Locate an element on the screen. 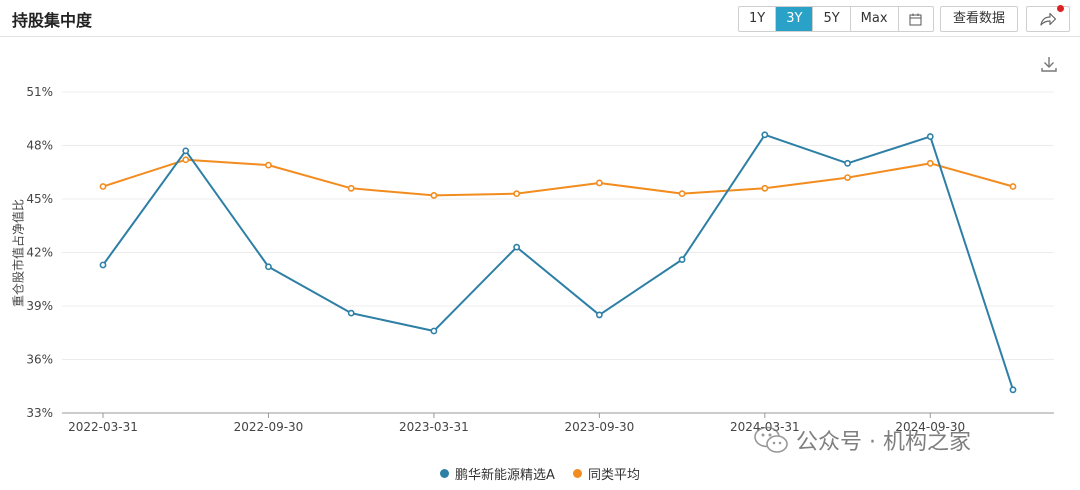 The height and width of the screenshot is (490, 1080). wechat-icon is located at coordinates (771, 439).